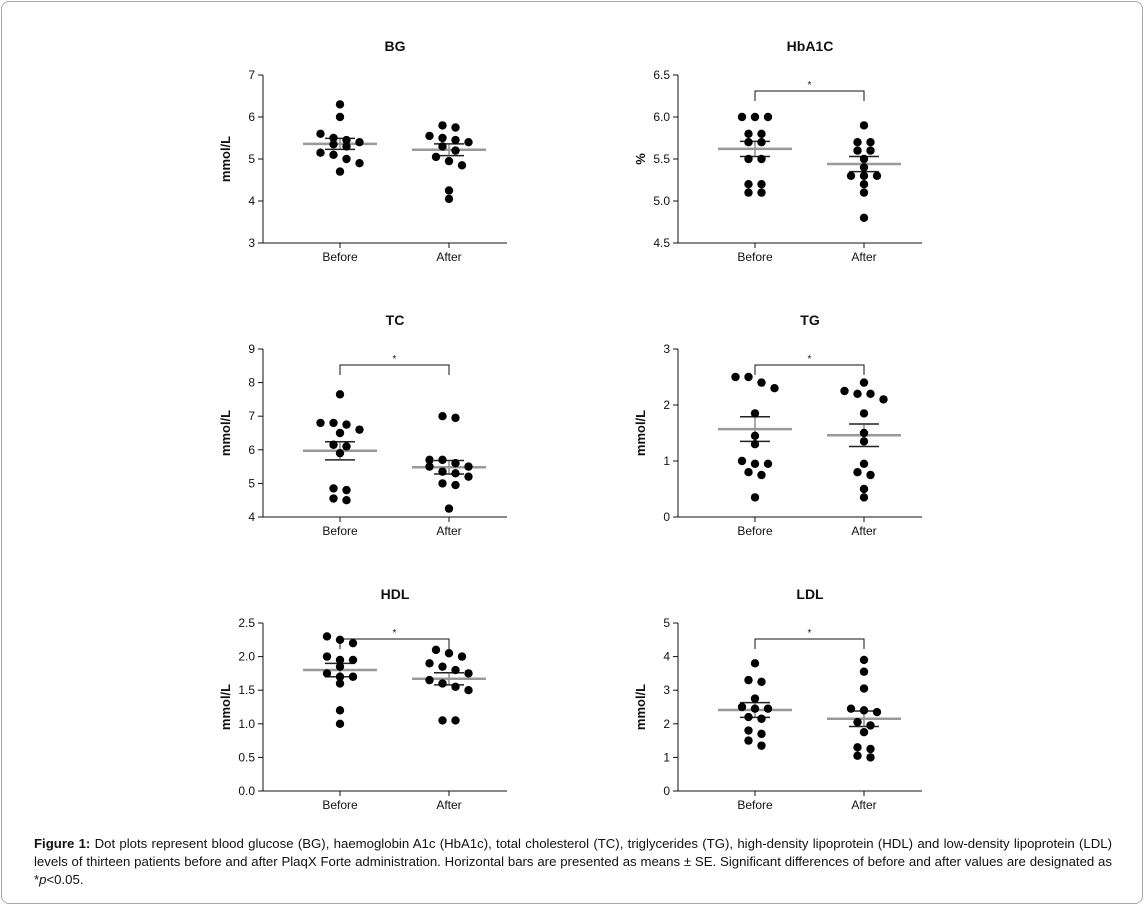  I want to click on y-tick-label: 1.0, so click(246, 724).